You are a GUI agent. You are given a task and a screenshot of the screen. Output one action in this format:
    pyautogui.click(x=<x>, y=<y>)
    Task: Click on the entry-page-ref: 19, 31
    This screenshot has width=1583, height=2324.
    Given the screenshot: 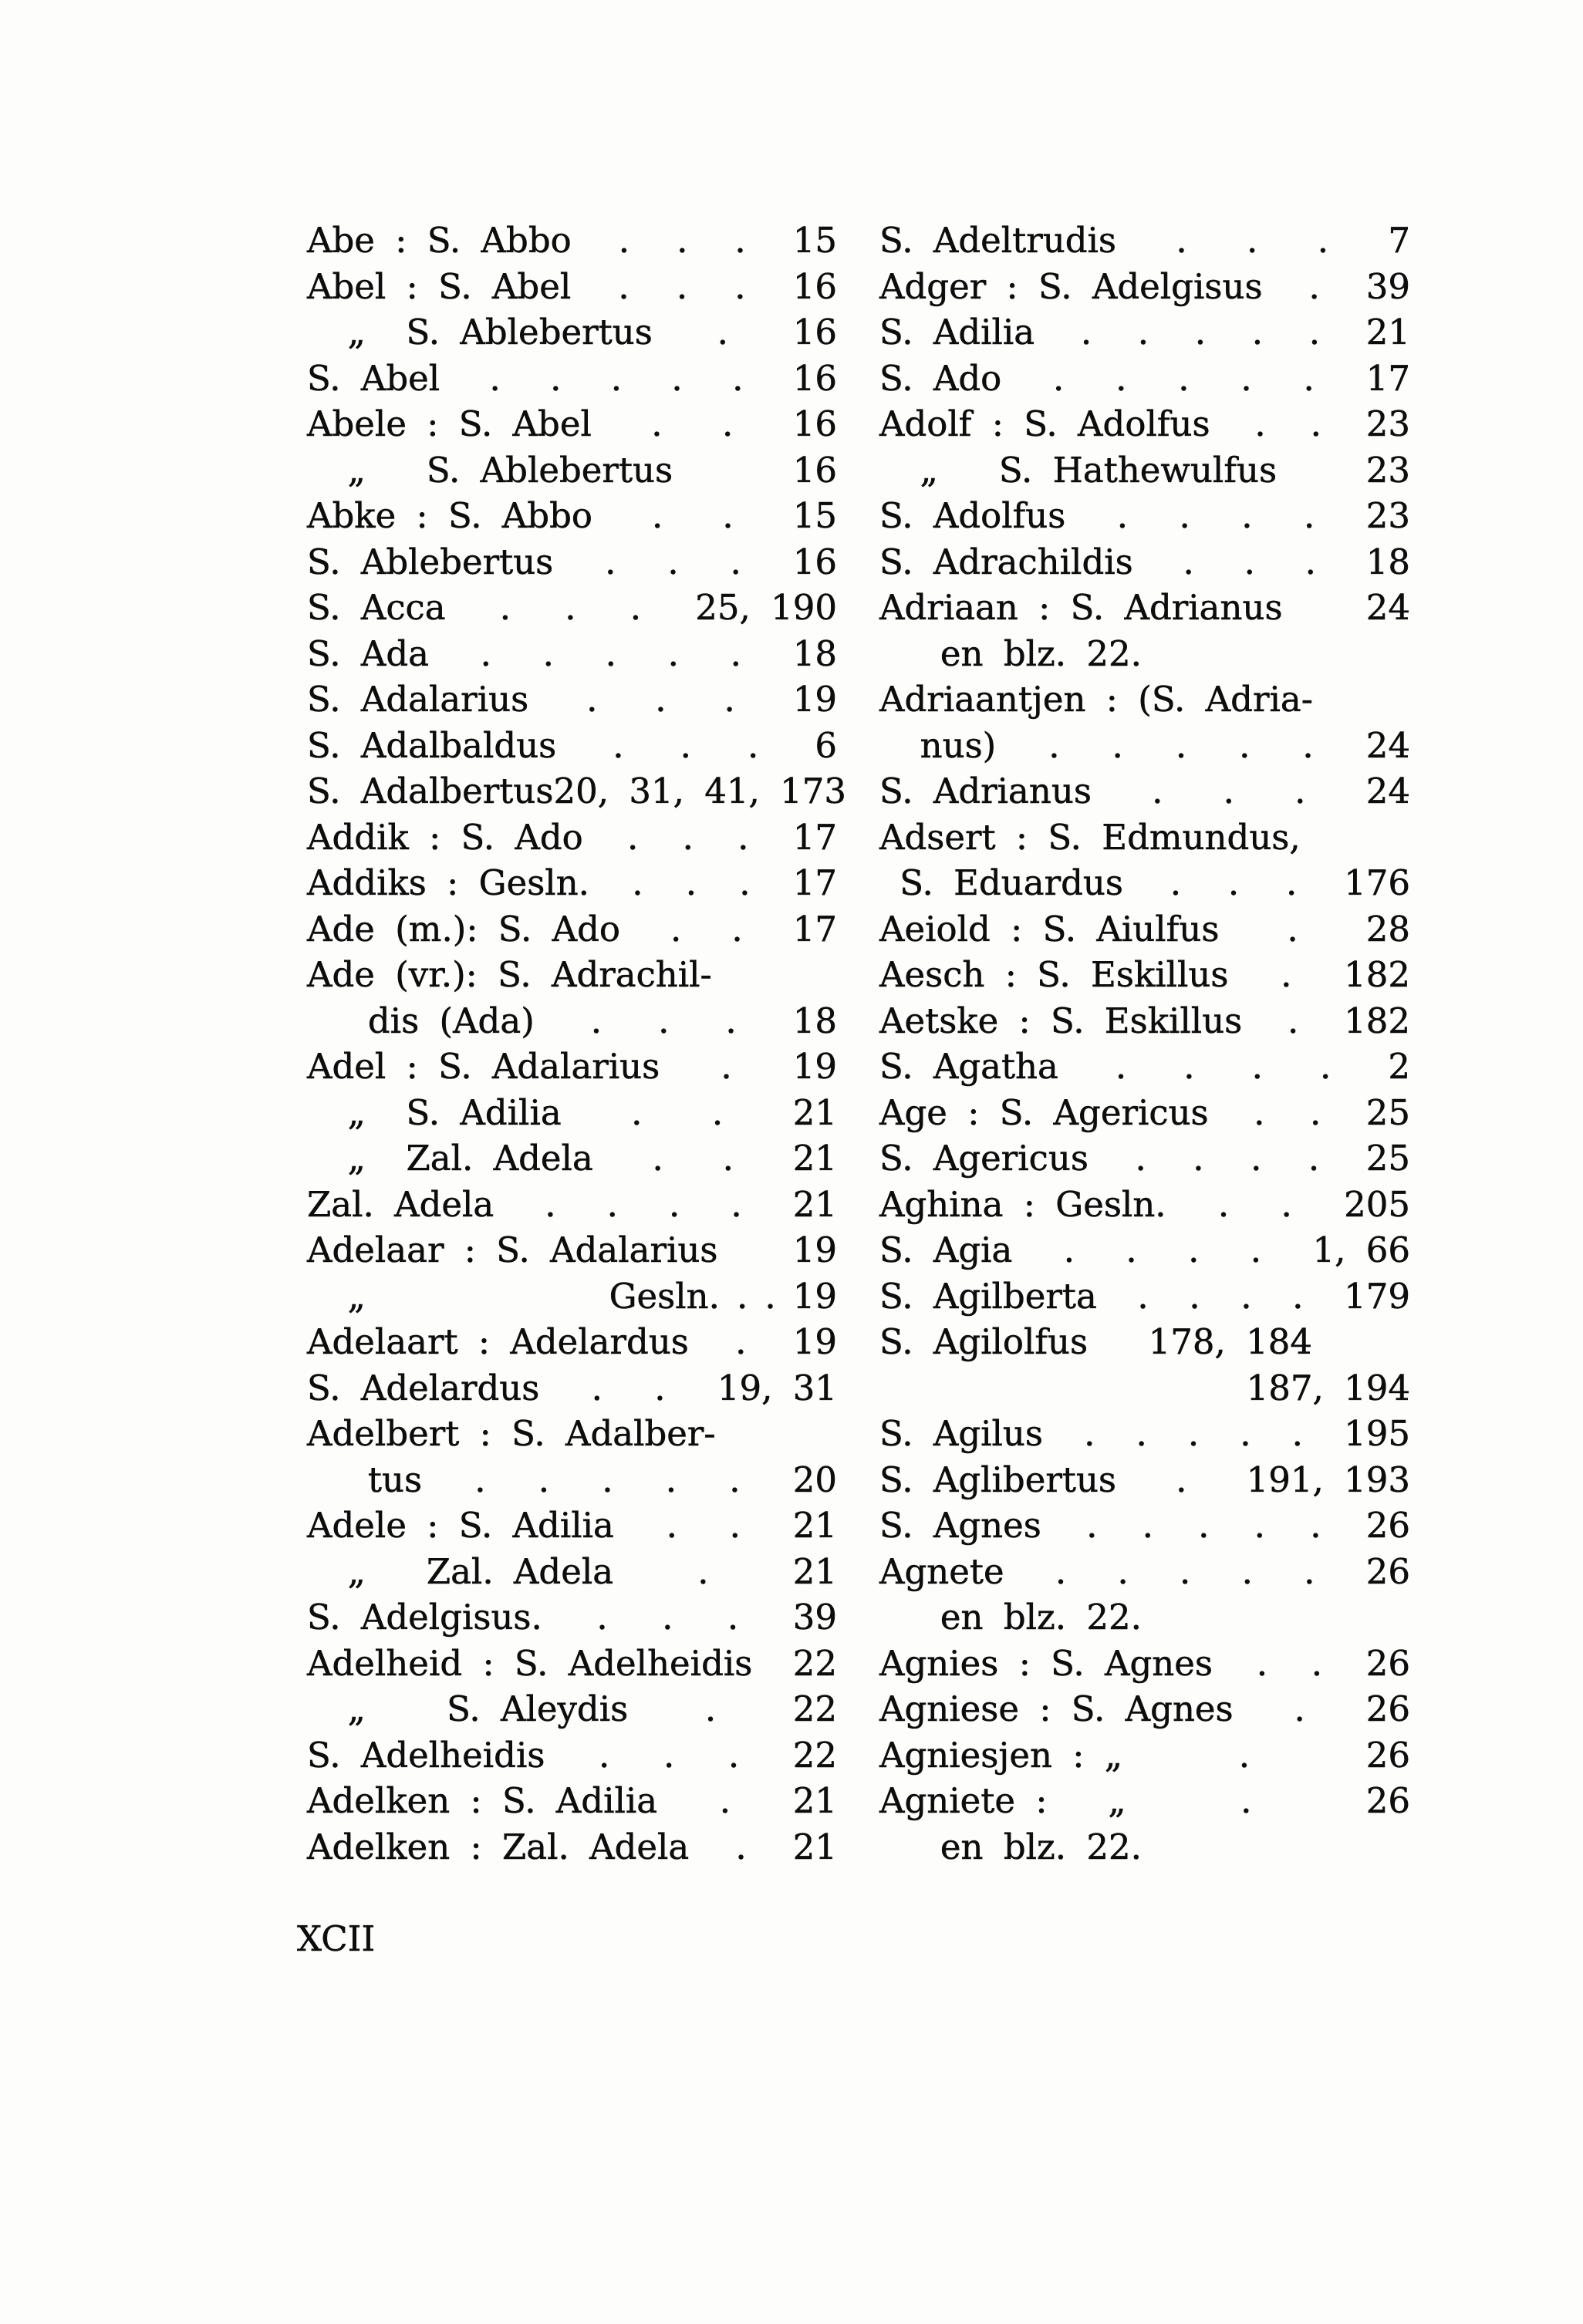 What is the action you would take?
    pyautogui.click(x=777, y=1387)
    